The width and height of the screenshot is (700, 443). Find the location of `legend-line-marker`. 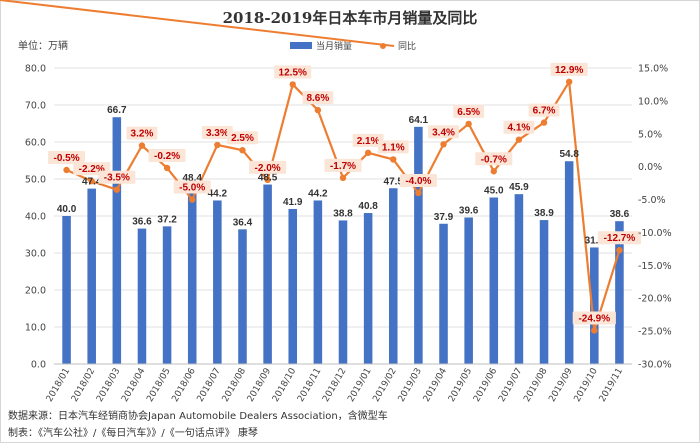

legend-line-marker is located at coordinates (383, 46).